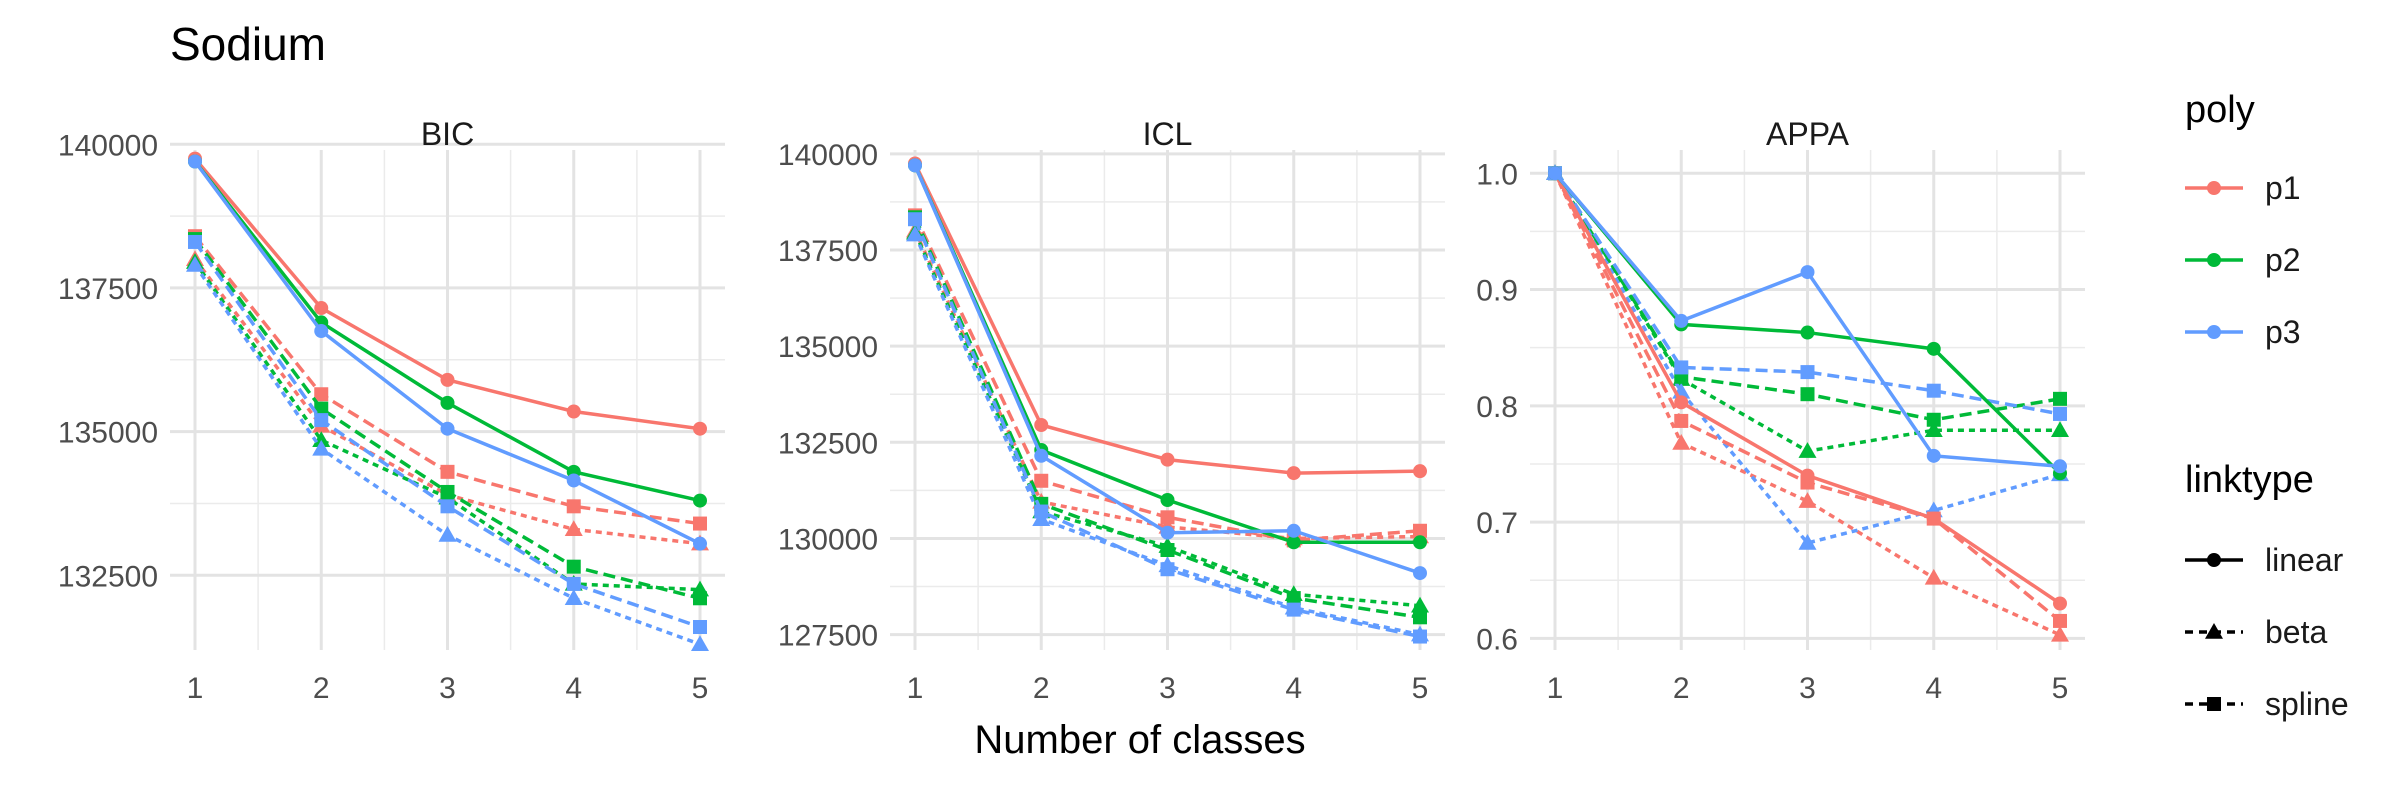  What do you see at coordinates (1497, 174) in the screenshot?
I see `y-tick-label: 1.0` at bounding box center [1497, 174].